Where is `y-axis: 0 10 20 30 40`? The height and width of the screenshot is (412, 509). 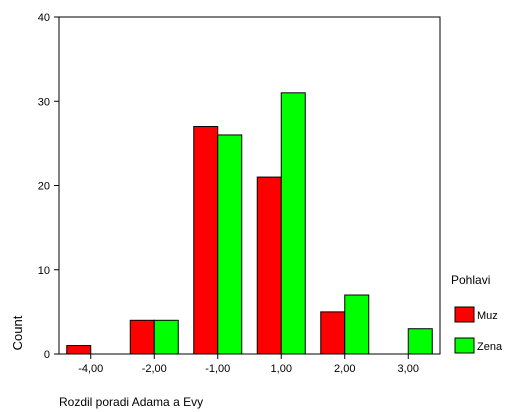
y-axis: 0 10 20 30 40 is located at coordinates (48, 186).